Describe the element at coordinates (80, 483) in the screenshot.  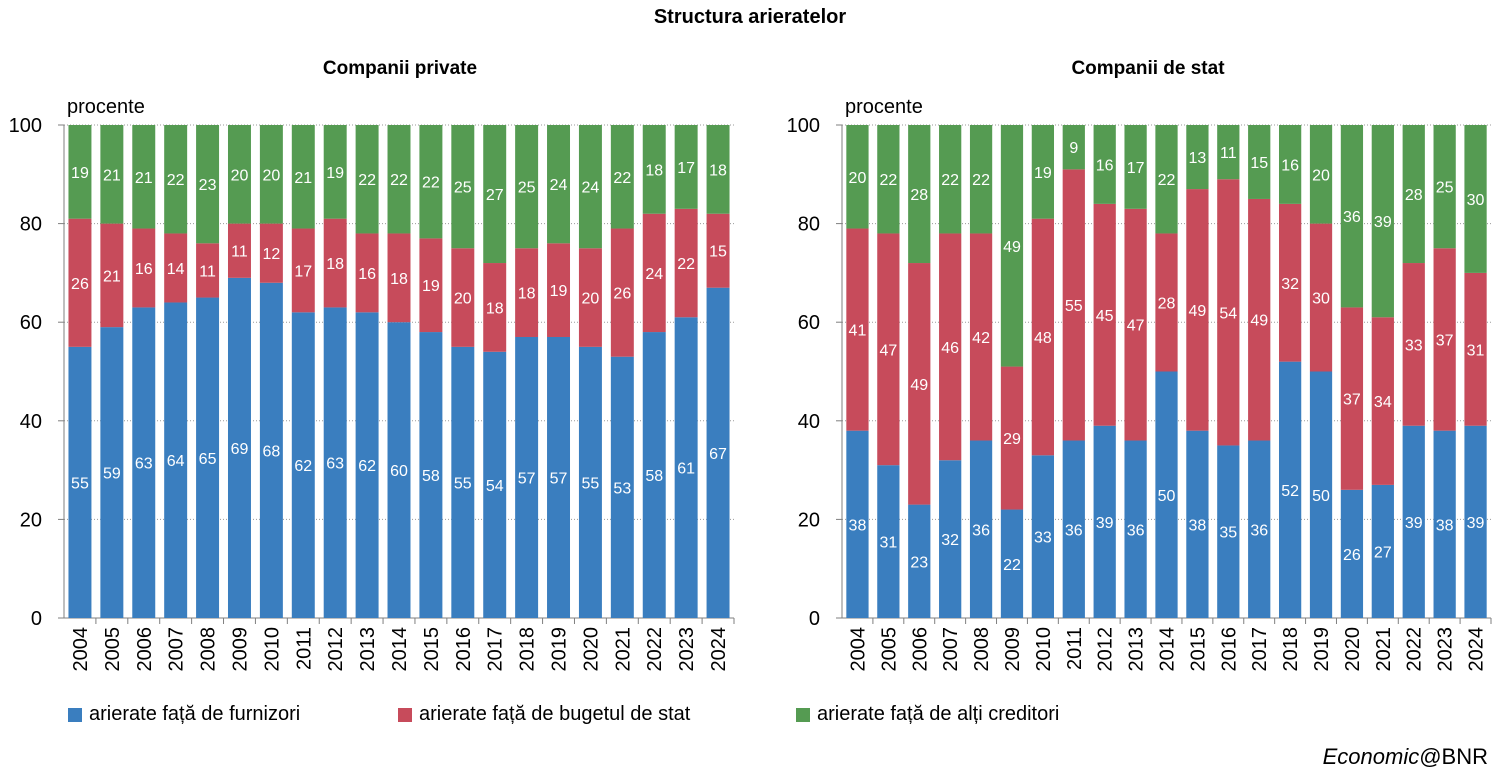
I see `left-data-label-furnizori-2004: 55` at that location.